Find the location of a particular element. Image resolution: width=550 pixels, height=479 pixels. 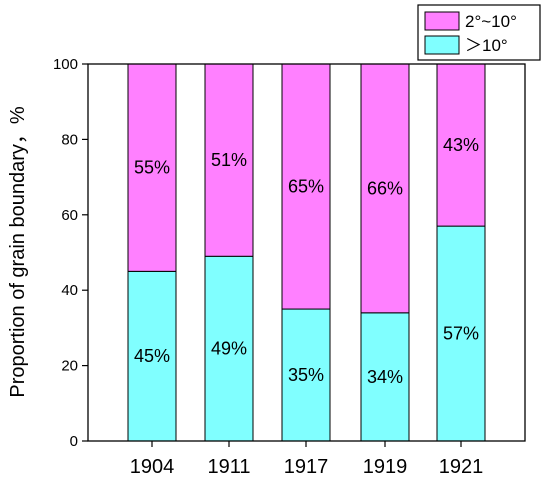

x-tick-label-1904: 1904 is located at coordinates (152, 467).